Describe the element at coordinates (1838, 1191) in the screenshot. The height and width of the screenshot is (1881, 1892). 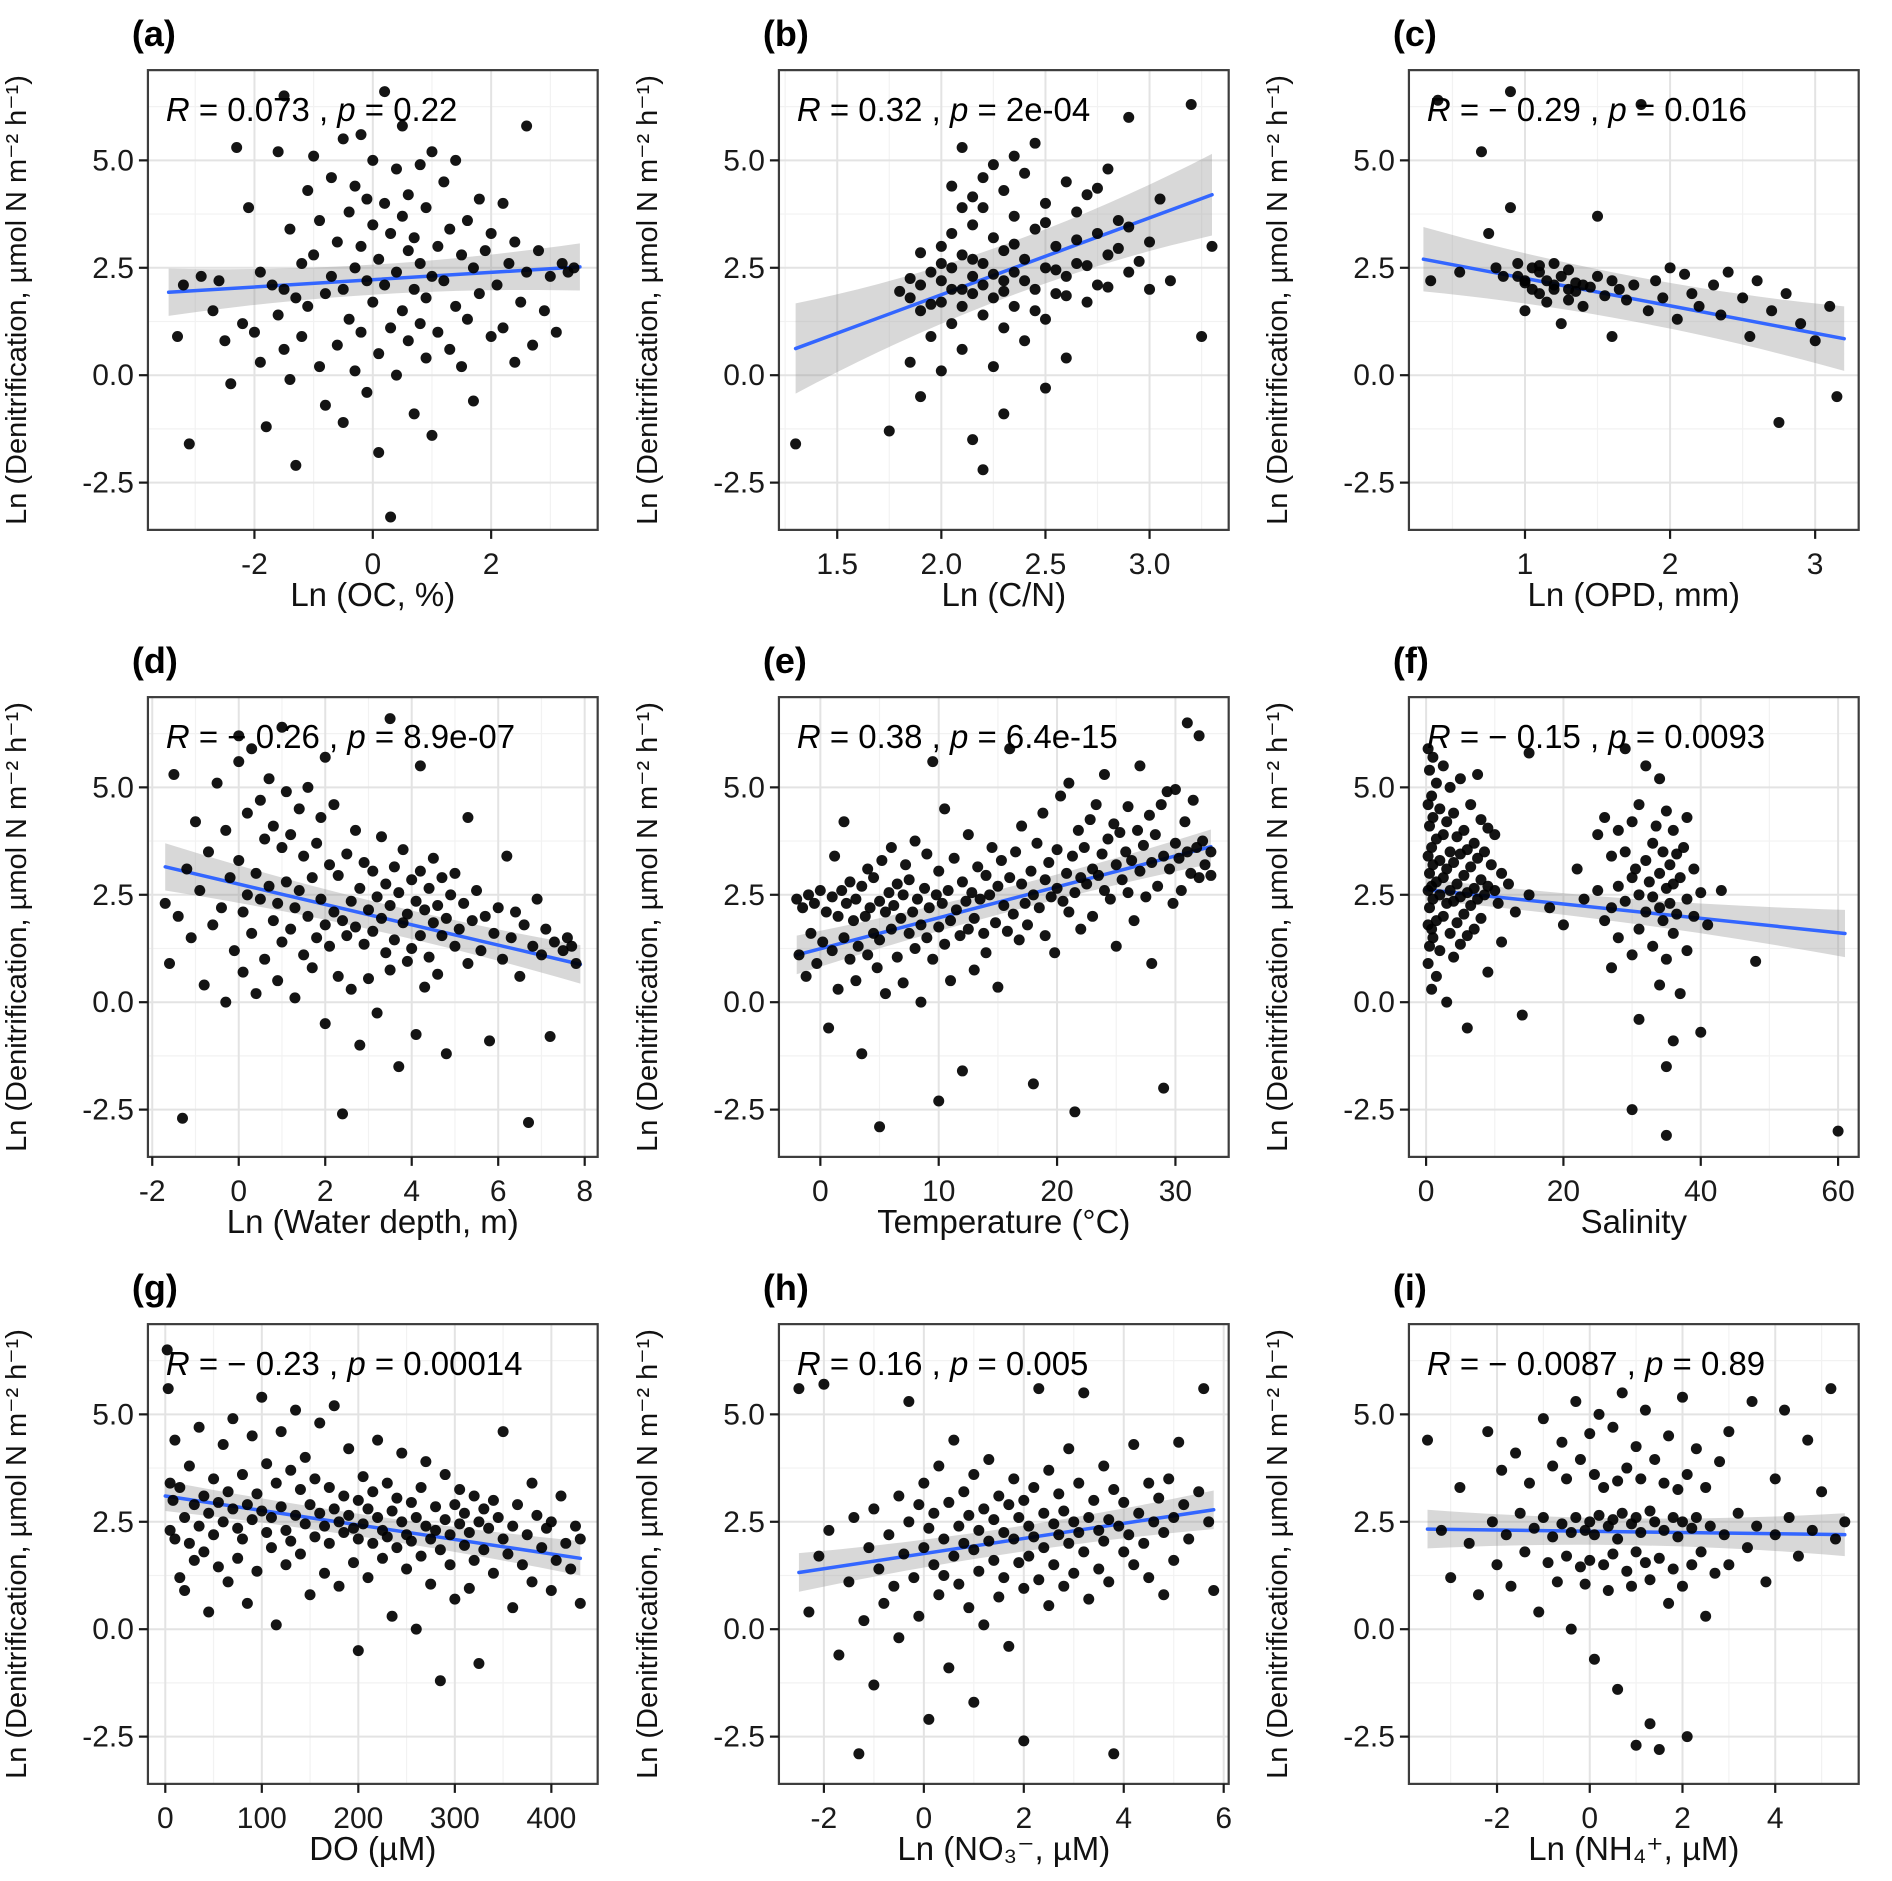
I see `svg-text: 60` at that location.